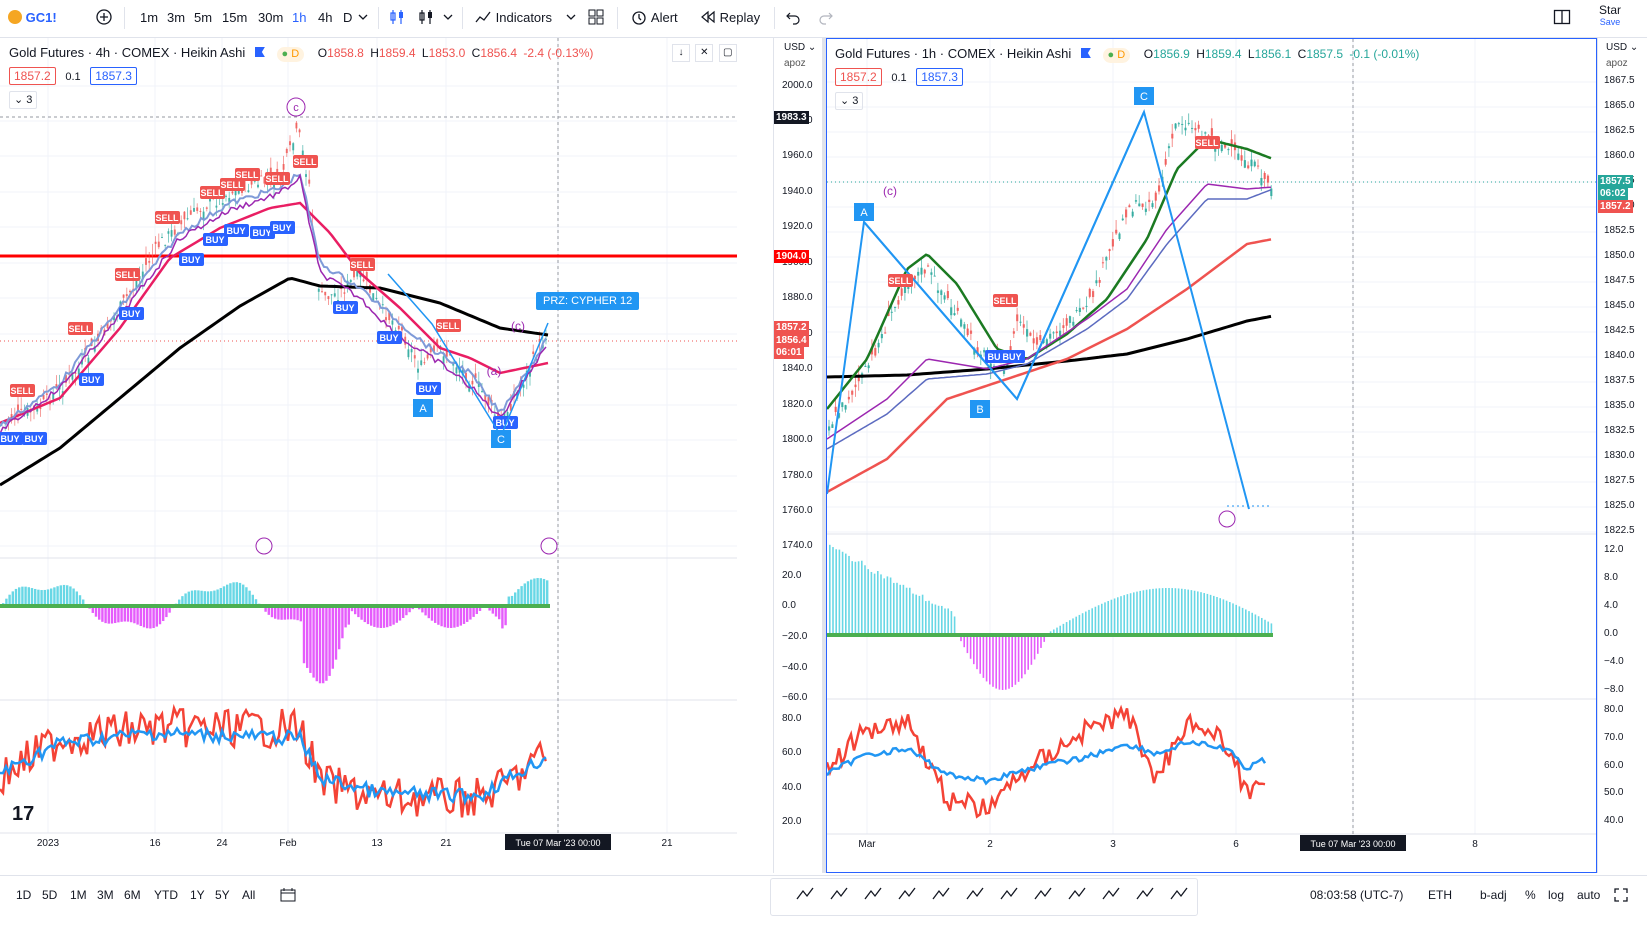  Describe the element at coordinates (907, 895) in the screenshot. I see `forecast-tool-icon` at that location.